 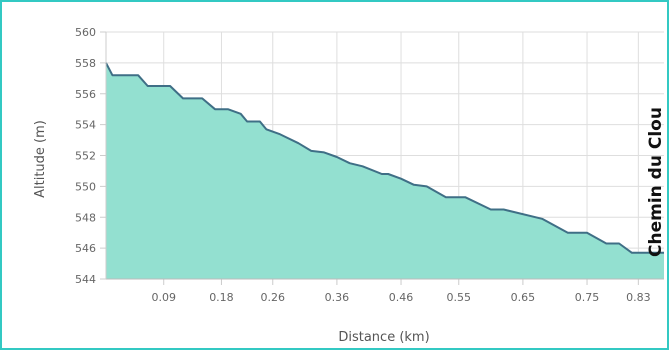 What do you see at coordinates (523, 297) in the screenshot?
I see `x-tick-label: 0.65` at bounding box center [523, 297].